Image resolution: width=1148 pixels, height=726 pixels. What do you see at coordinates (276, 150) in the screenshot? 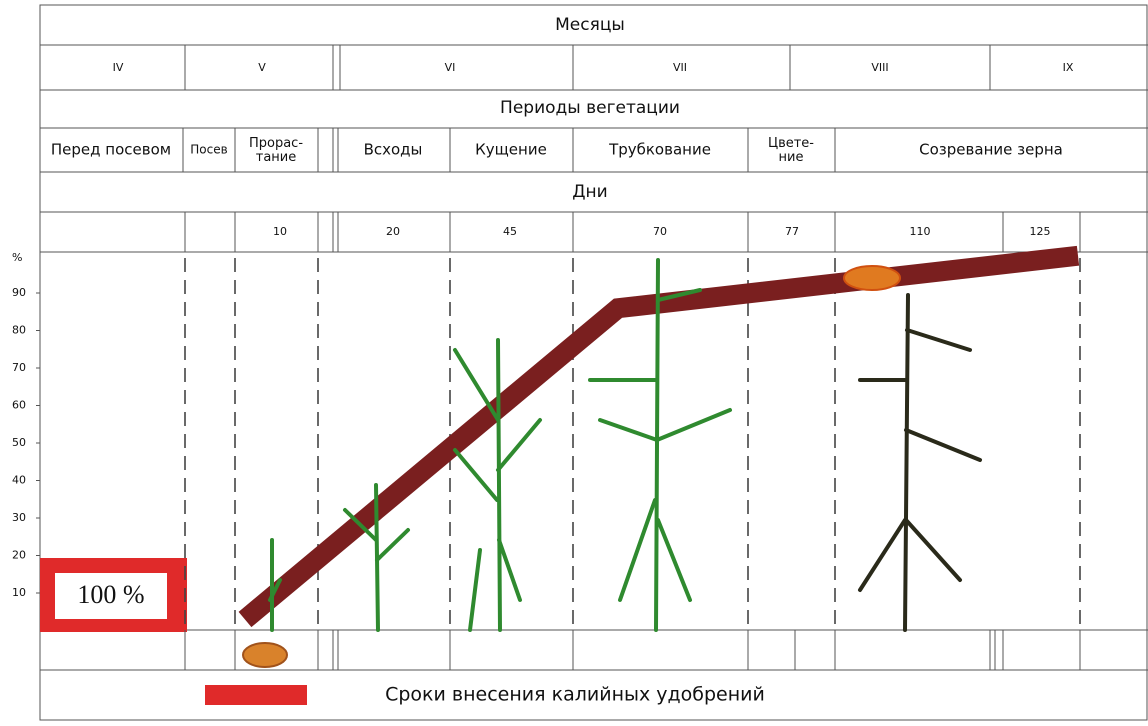
I see `period-label: Прорас-тание` at bounding box center [276, 150].